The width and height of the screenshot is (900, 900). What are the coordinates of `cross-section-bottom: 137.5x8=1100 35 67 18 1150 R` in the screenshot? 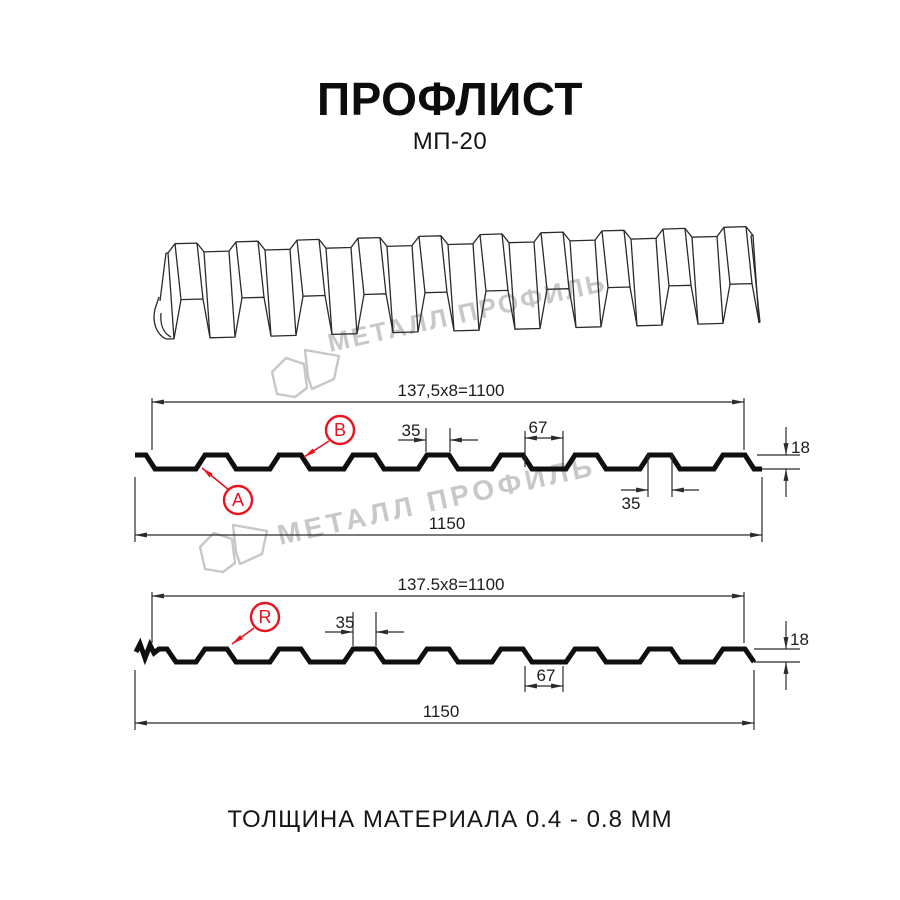 It's located at (471, 652).